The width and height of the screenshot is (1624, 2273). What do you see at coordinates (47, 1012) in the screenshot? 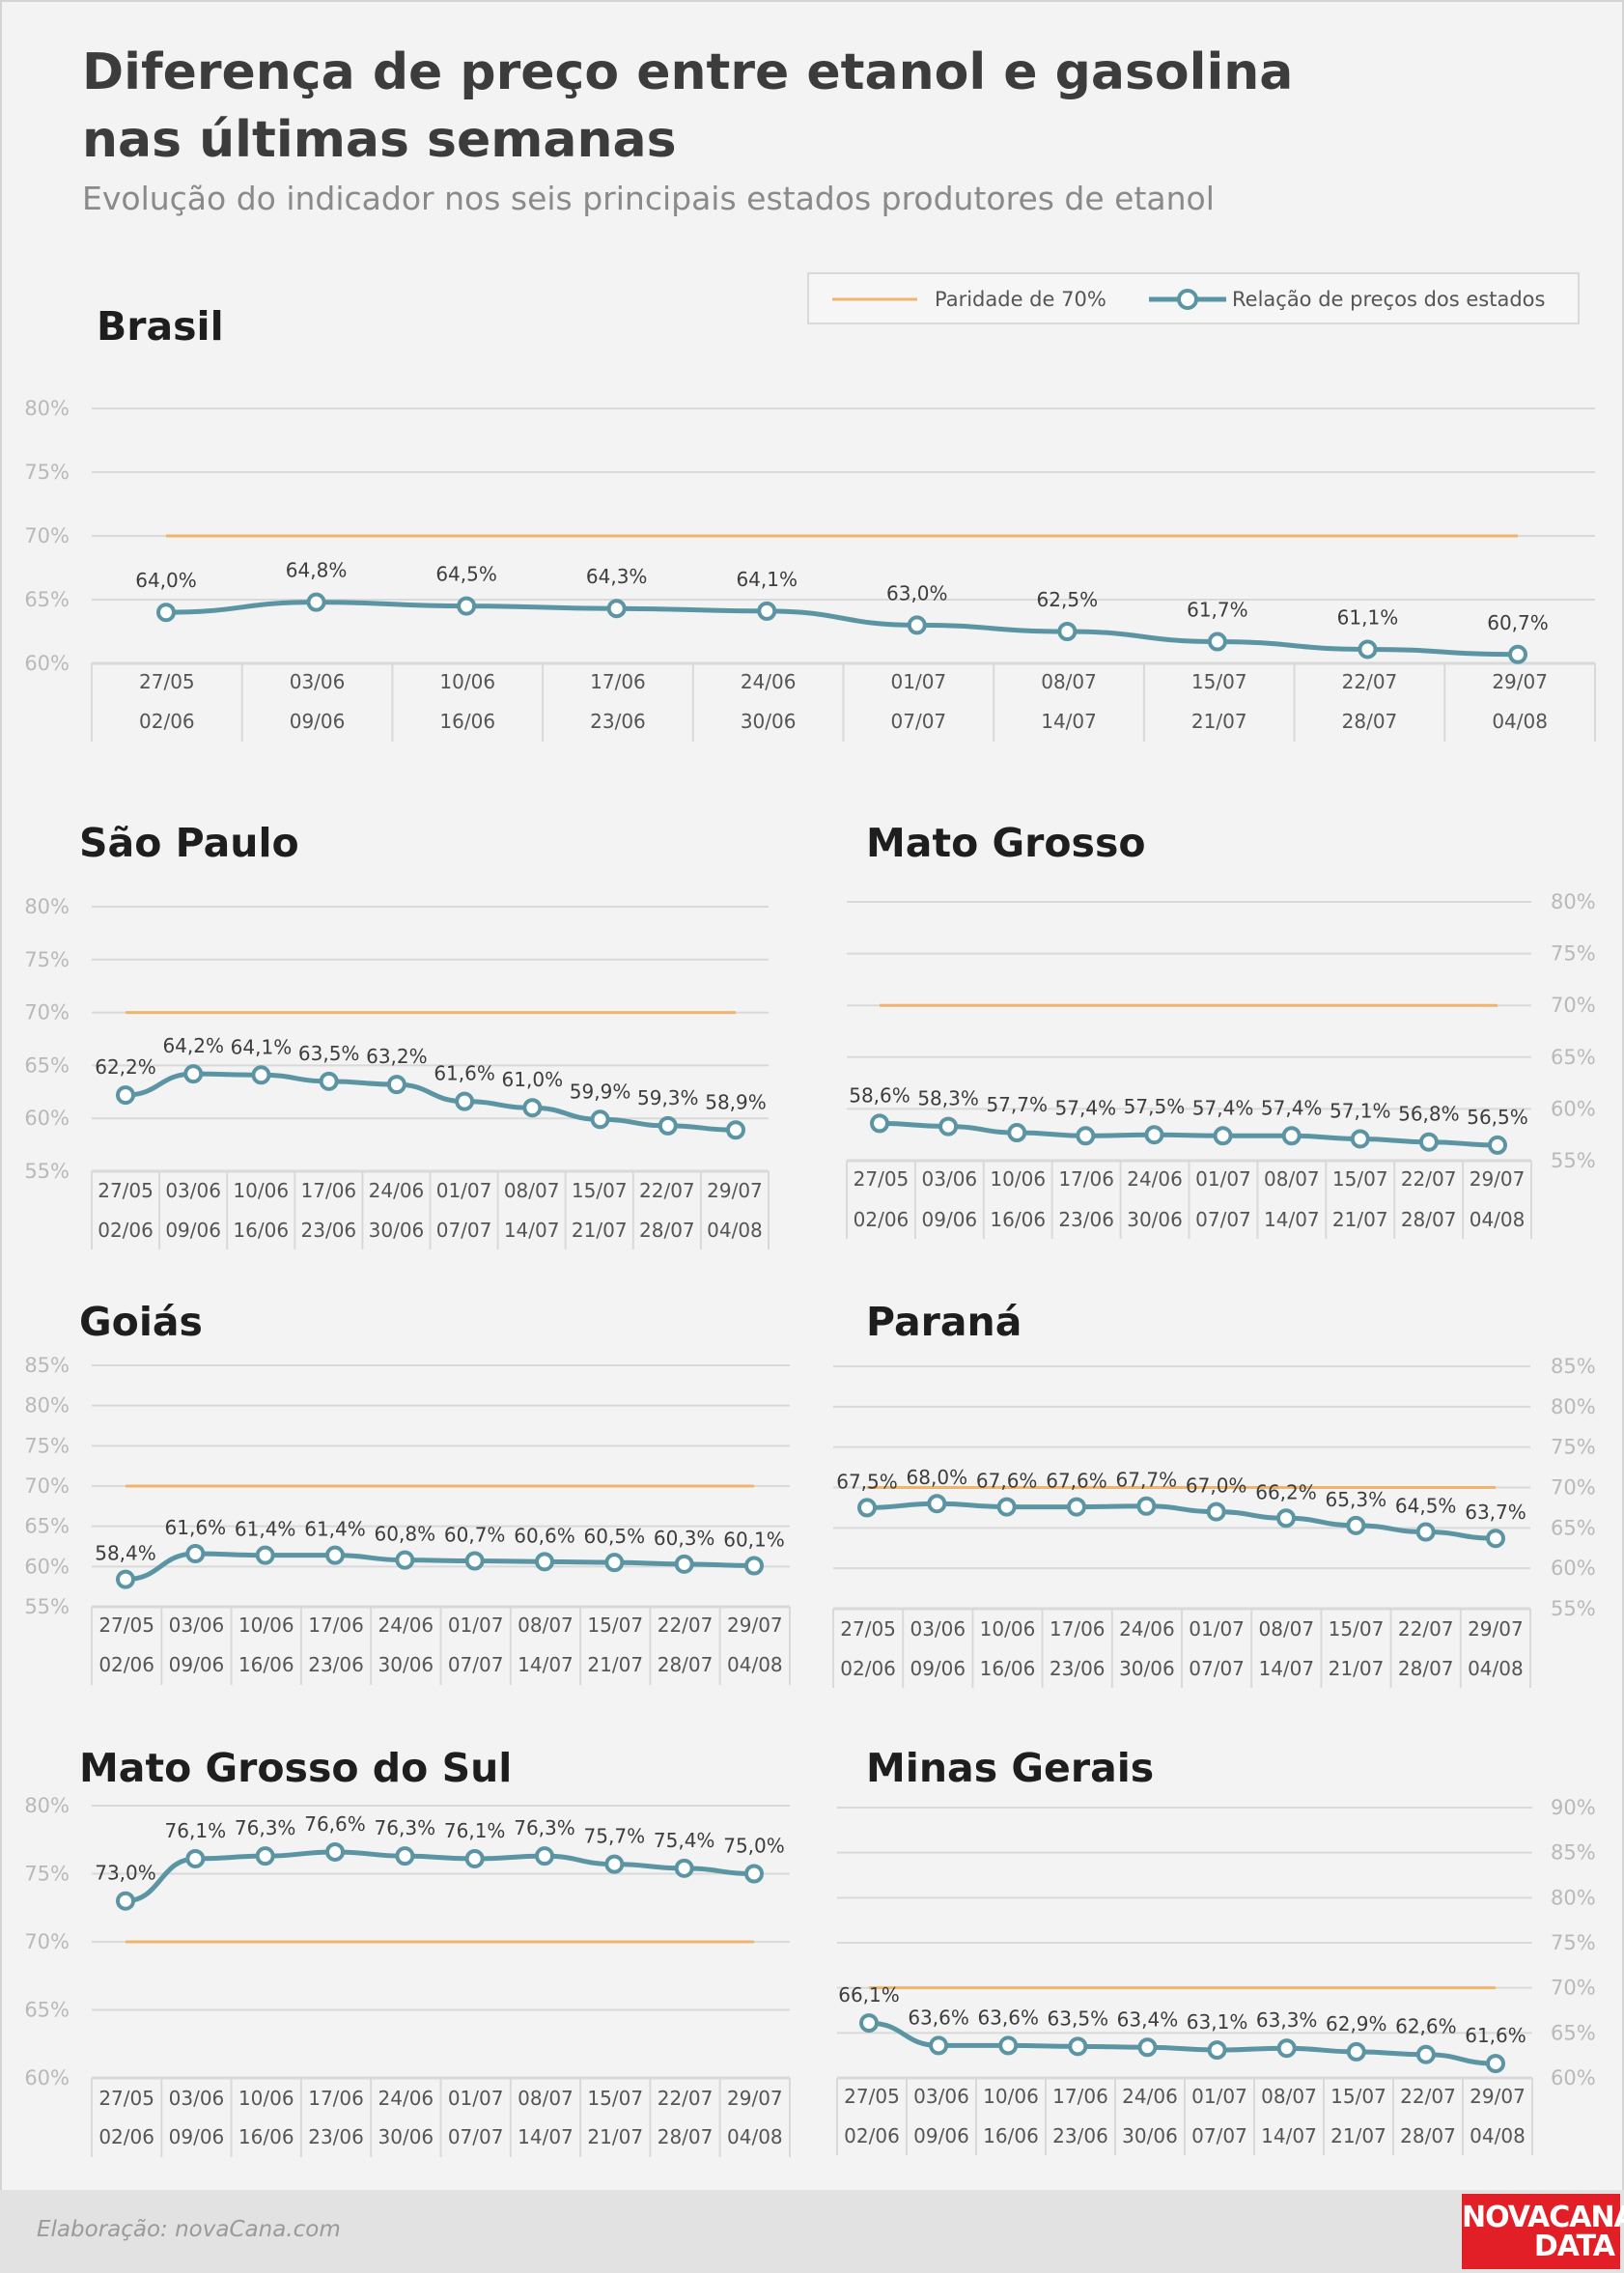
I see `y-tick-label: 70%` at bounding box center [47, 1012].